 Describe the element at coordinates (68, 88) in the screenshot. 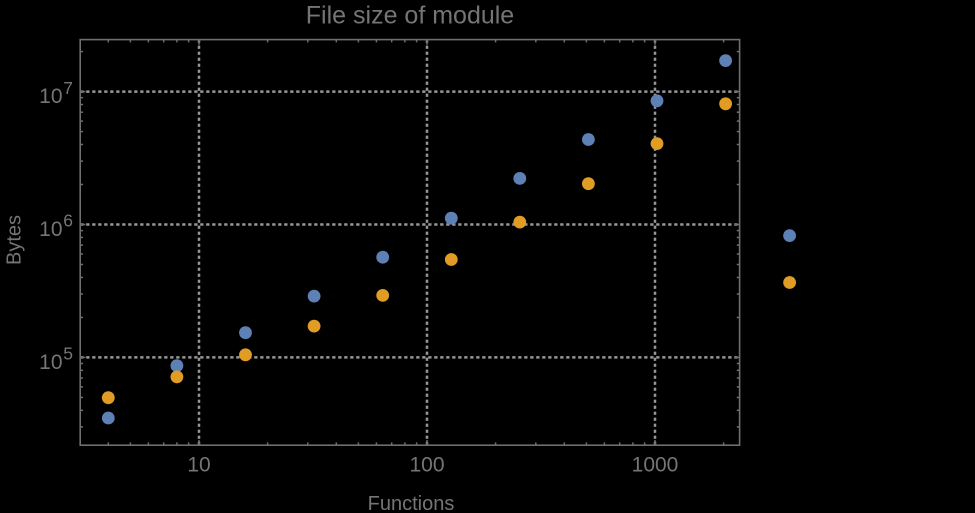

I see `svg-text: 7` at that location.